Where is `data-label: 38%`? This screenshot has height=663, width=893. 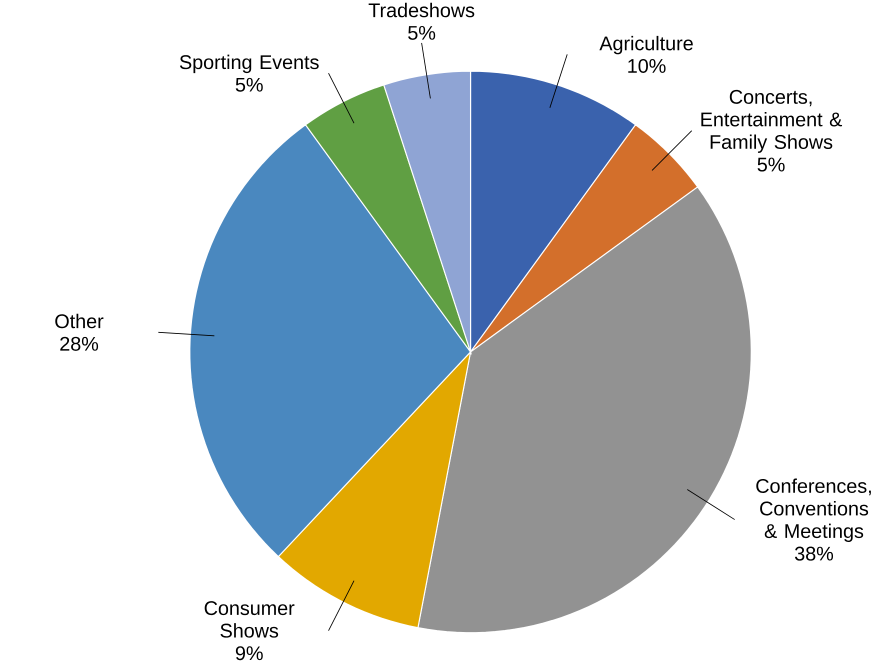
data-label: 38% is located at coordinates (814, 553).